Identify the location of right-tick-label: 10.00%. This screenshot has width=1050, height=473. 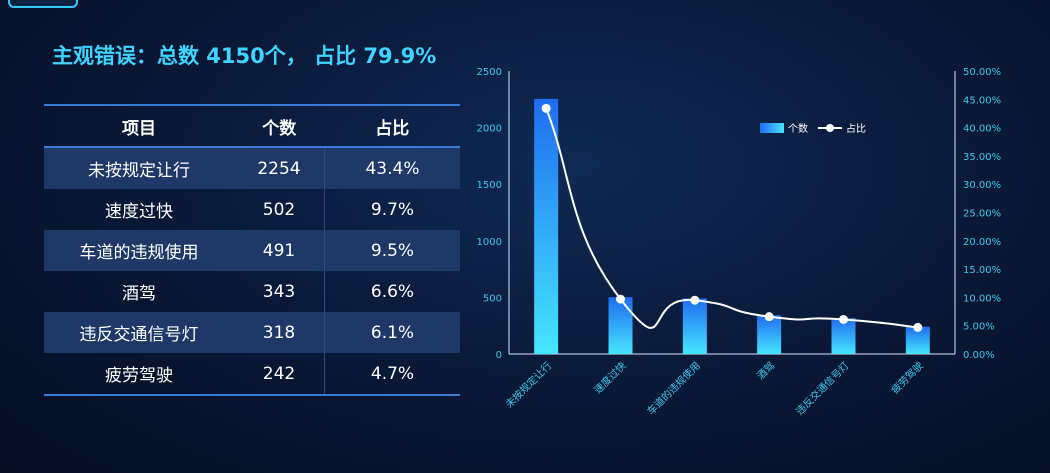
(982, 298).